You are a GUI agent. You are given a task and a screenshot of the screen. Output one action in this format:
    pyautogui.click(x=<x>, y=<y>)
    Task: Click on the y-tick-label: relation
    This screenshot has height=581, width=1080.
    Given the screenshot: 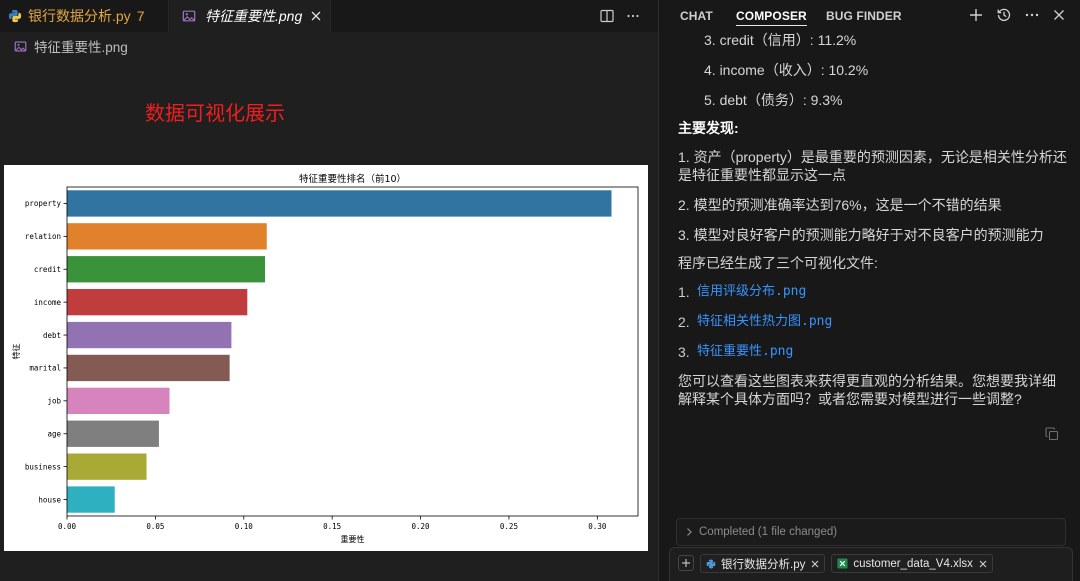 What is the action you would take?
    pyautogui.click(x=43, y=236)
    